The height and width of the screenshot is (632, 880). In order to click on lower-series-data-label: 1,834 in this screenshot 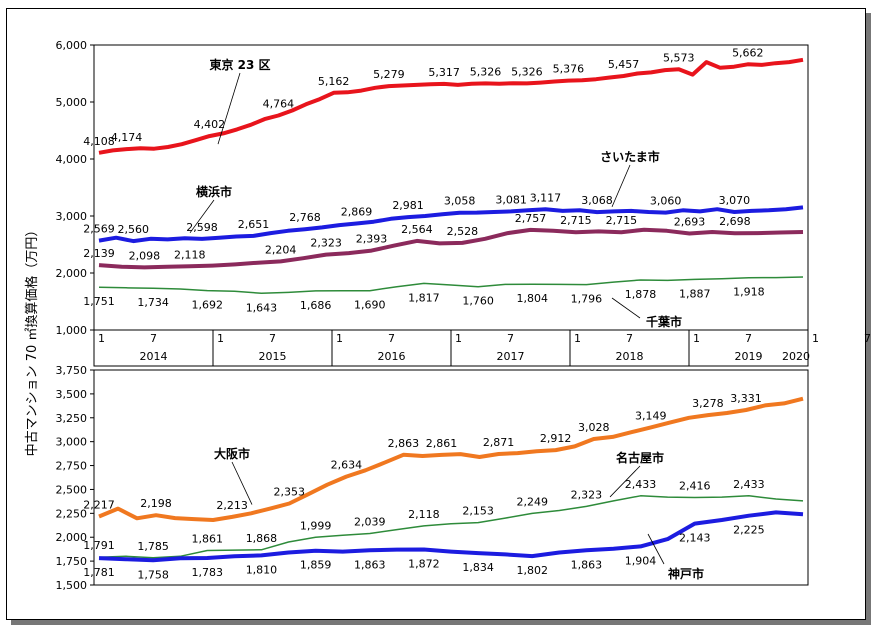, I will do `click(478, 567)`.